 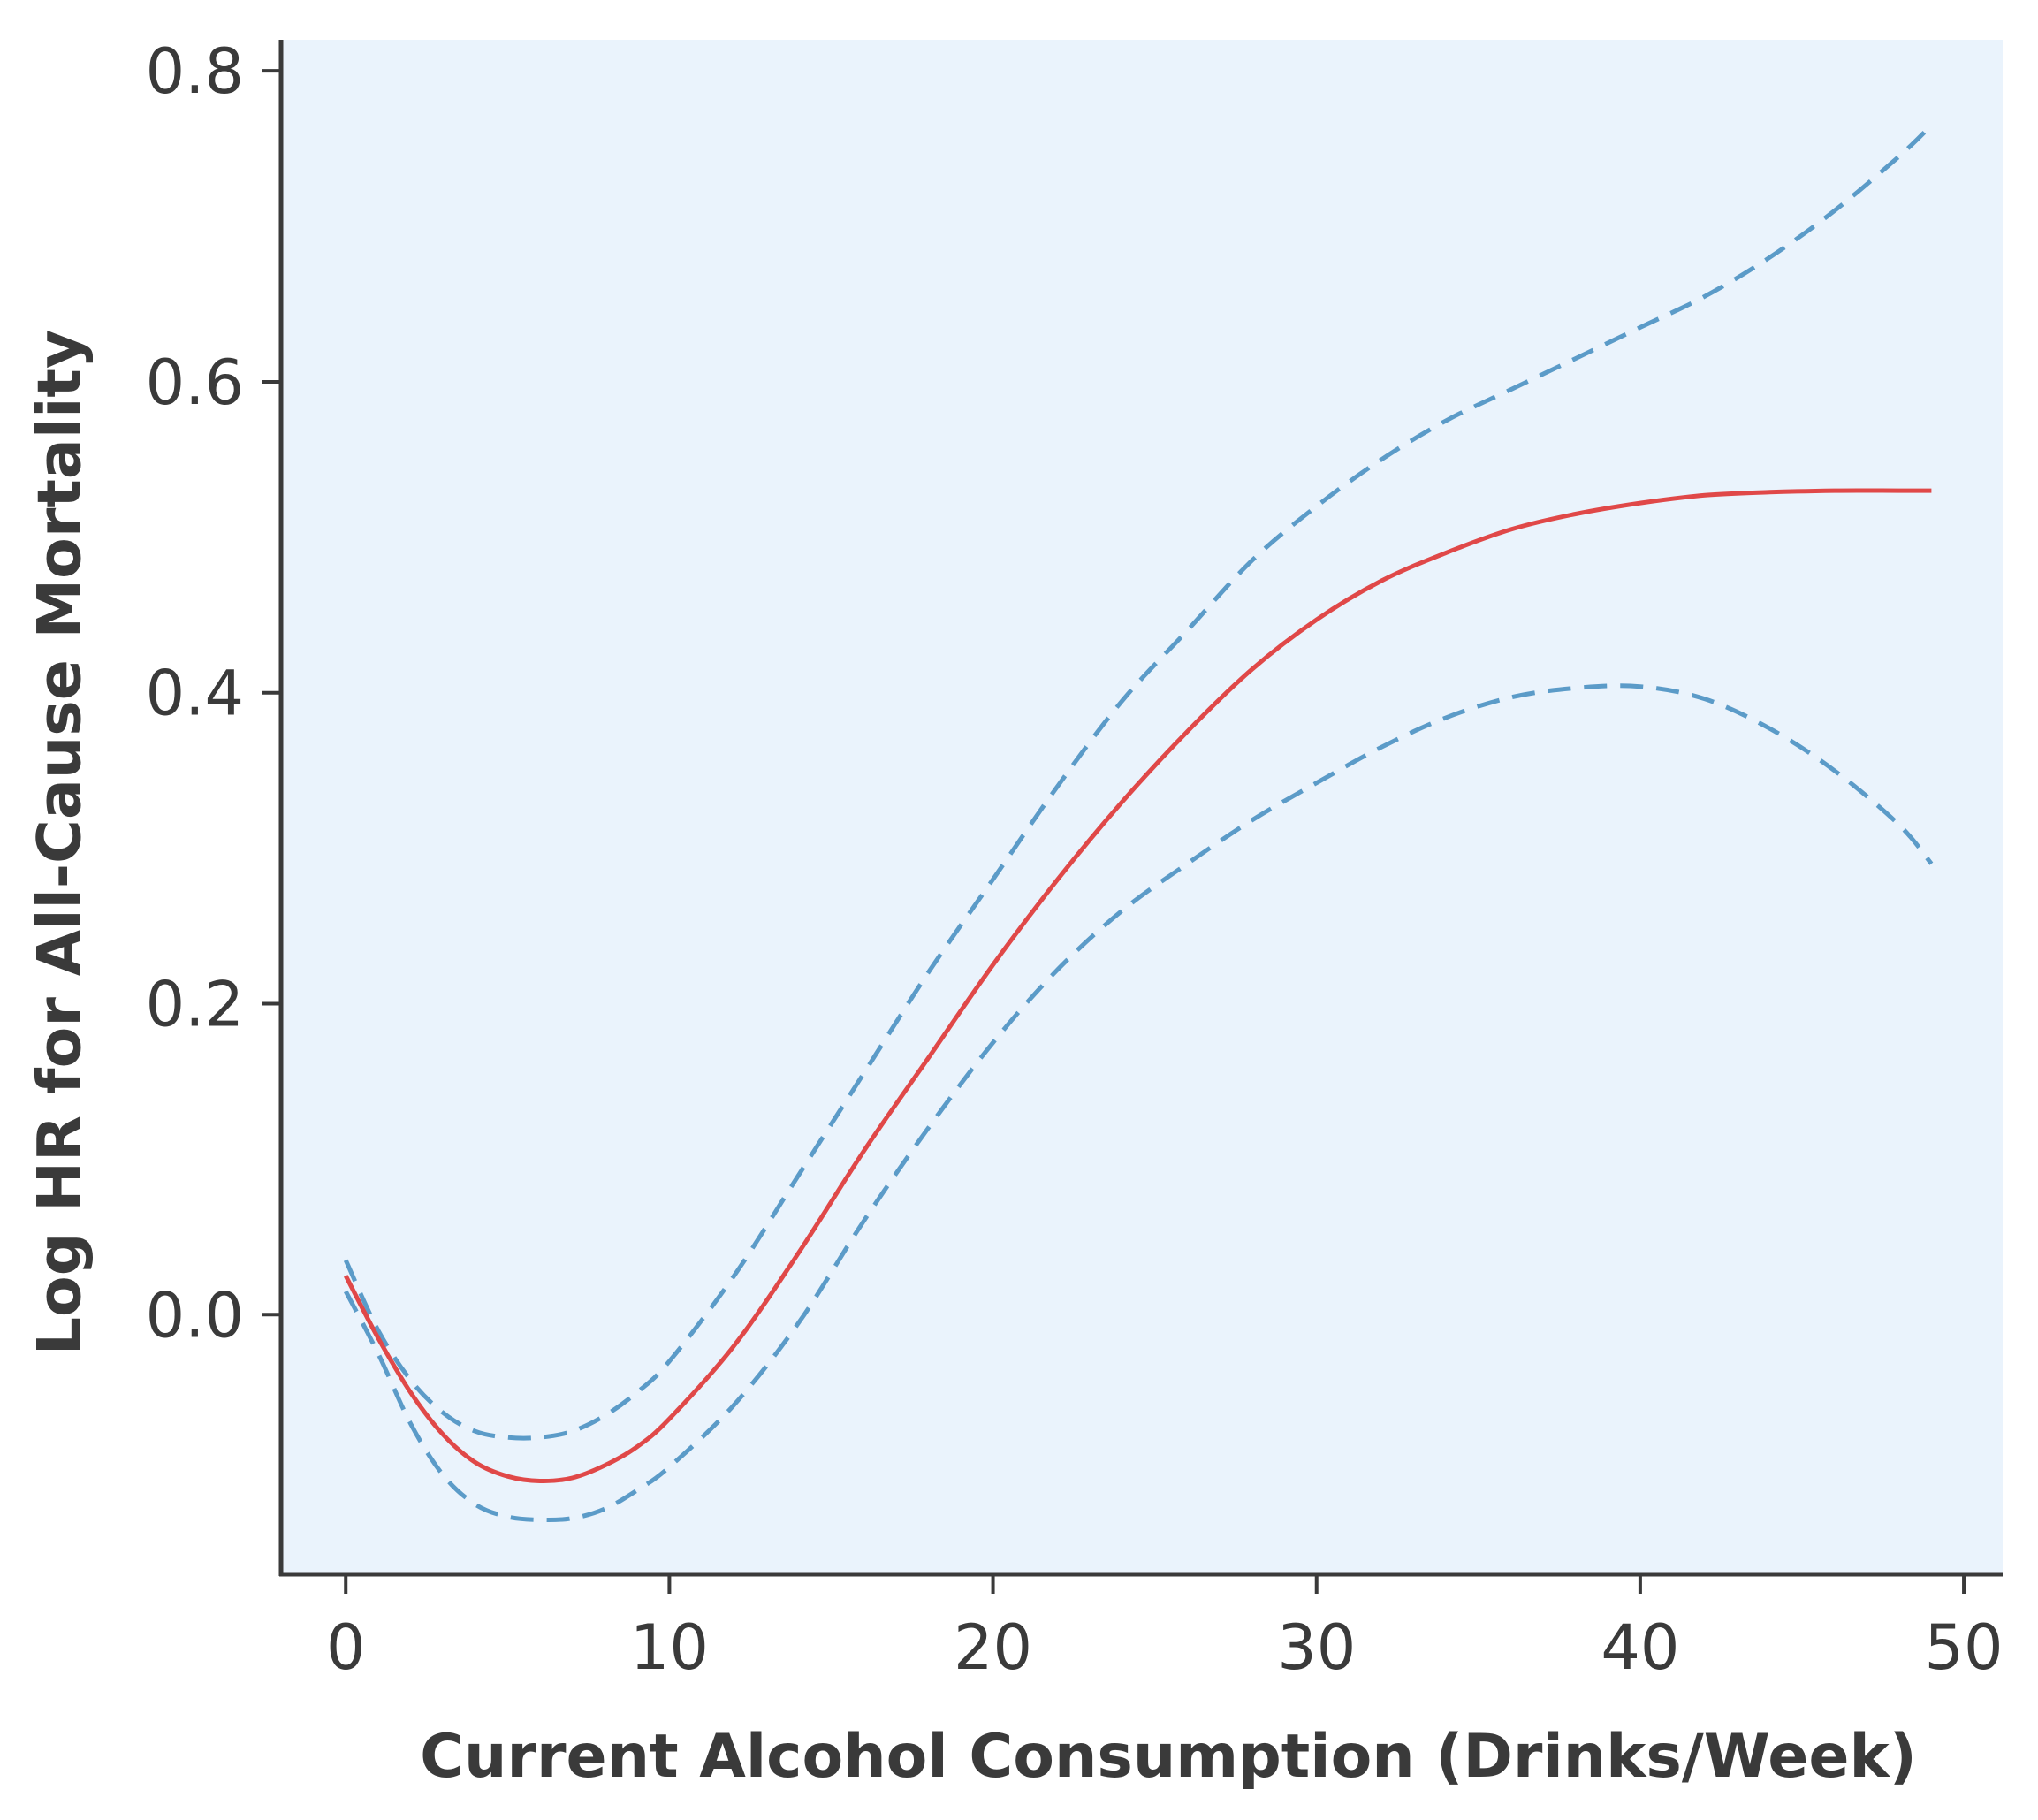 What do you see at coordinates (195, 694) in the screenshot?
I see `y-tick-label: 0.4` at bounding box center [195, 694].